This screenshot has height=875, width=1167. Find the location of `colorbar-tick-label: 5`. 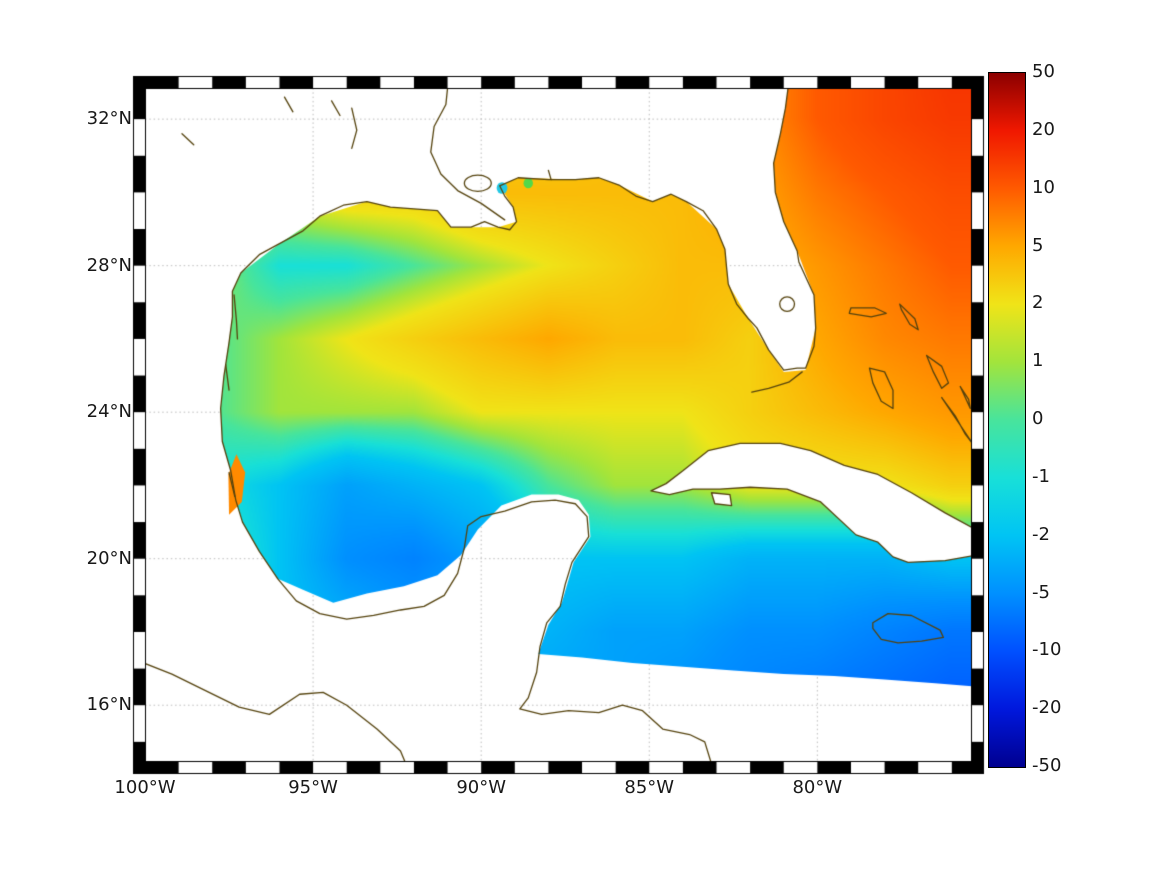

colorbar-tick-label: 5 is located at coordinates (1038, 245).